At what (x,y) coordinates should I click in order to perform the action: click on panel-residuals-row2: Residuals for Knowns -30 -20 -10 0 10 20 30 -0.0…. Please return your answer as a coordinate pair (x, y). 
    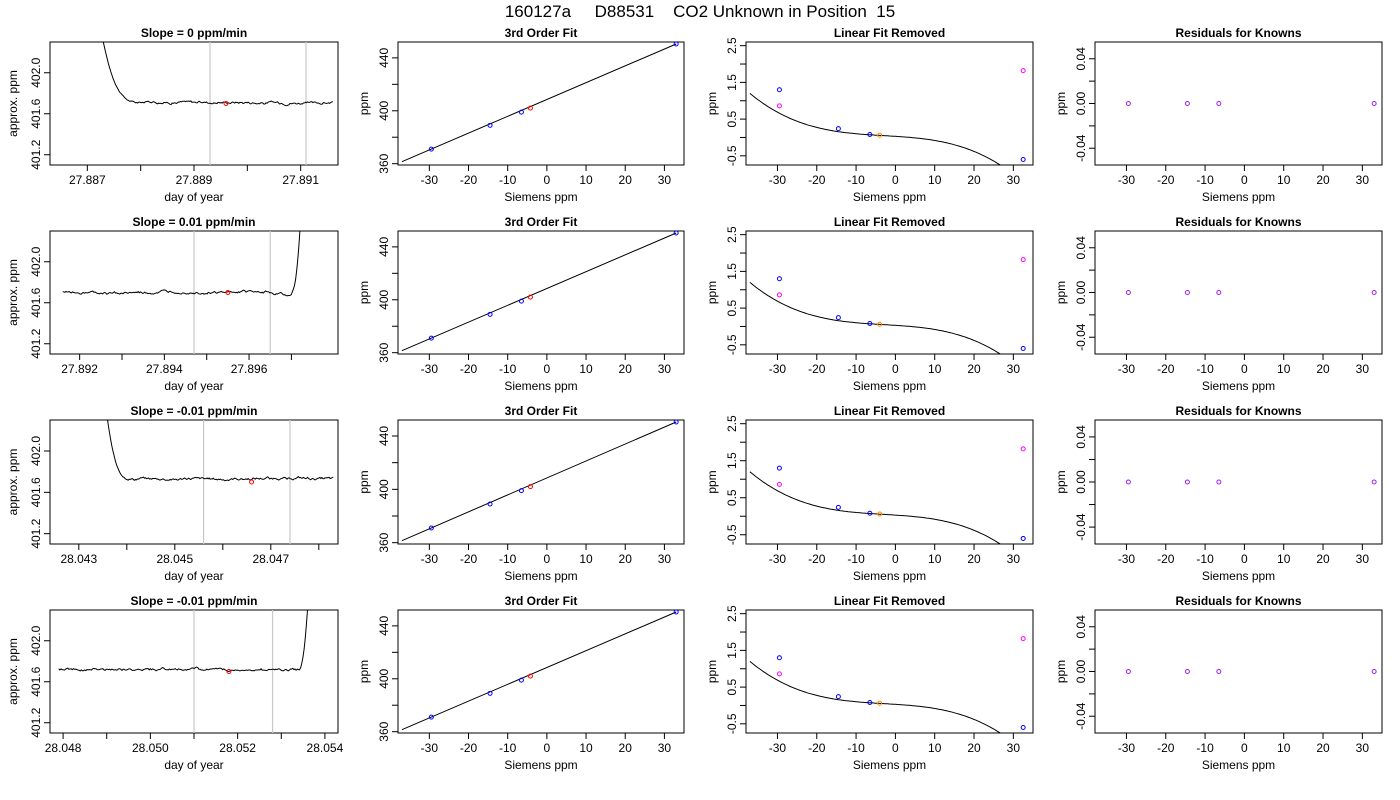
    Looking at the image, I should click on (1218, 304).